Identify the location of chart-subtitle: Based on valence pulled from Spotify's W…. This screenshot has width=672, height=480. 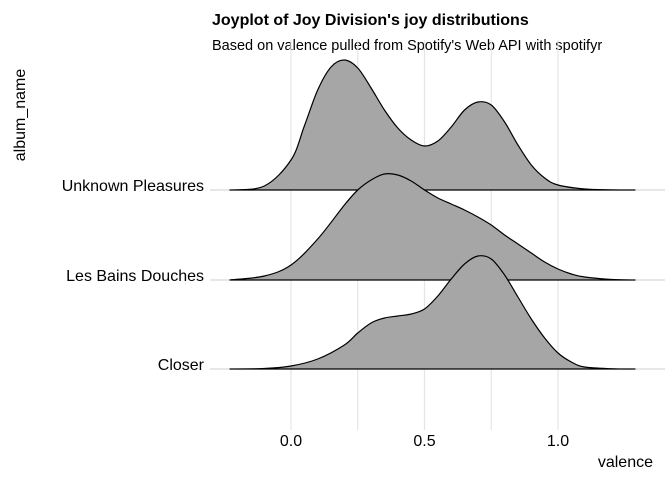
(407, 46).